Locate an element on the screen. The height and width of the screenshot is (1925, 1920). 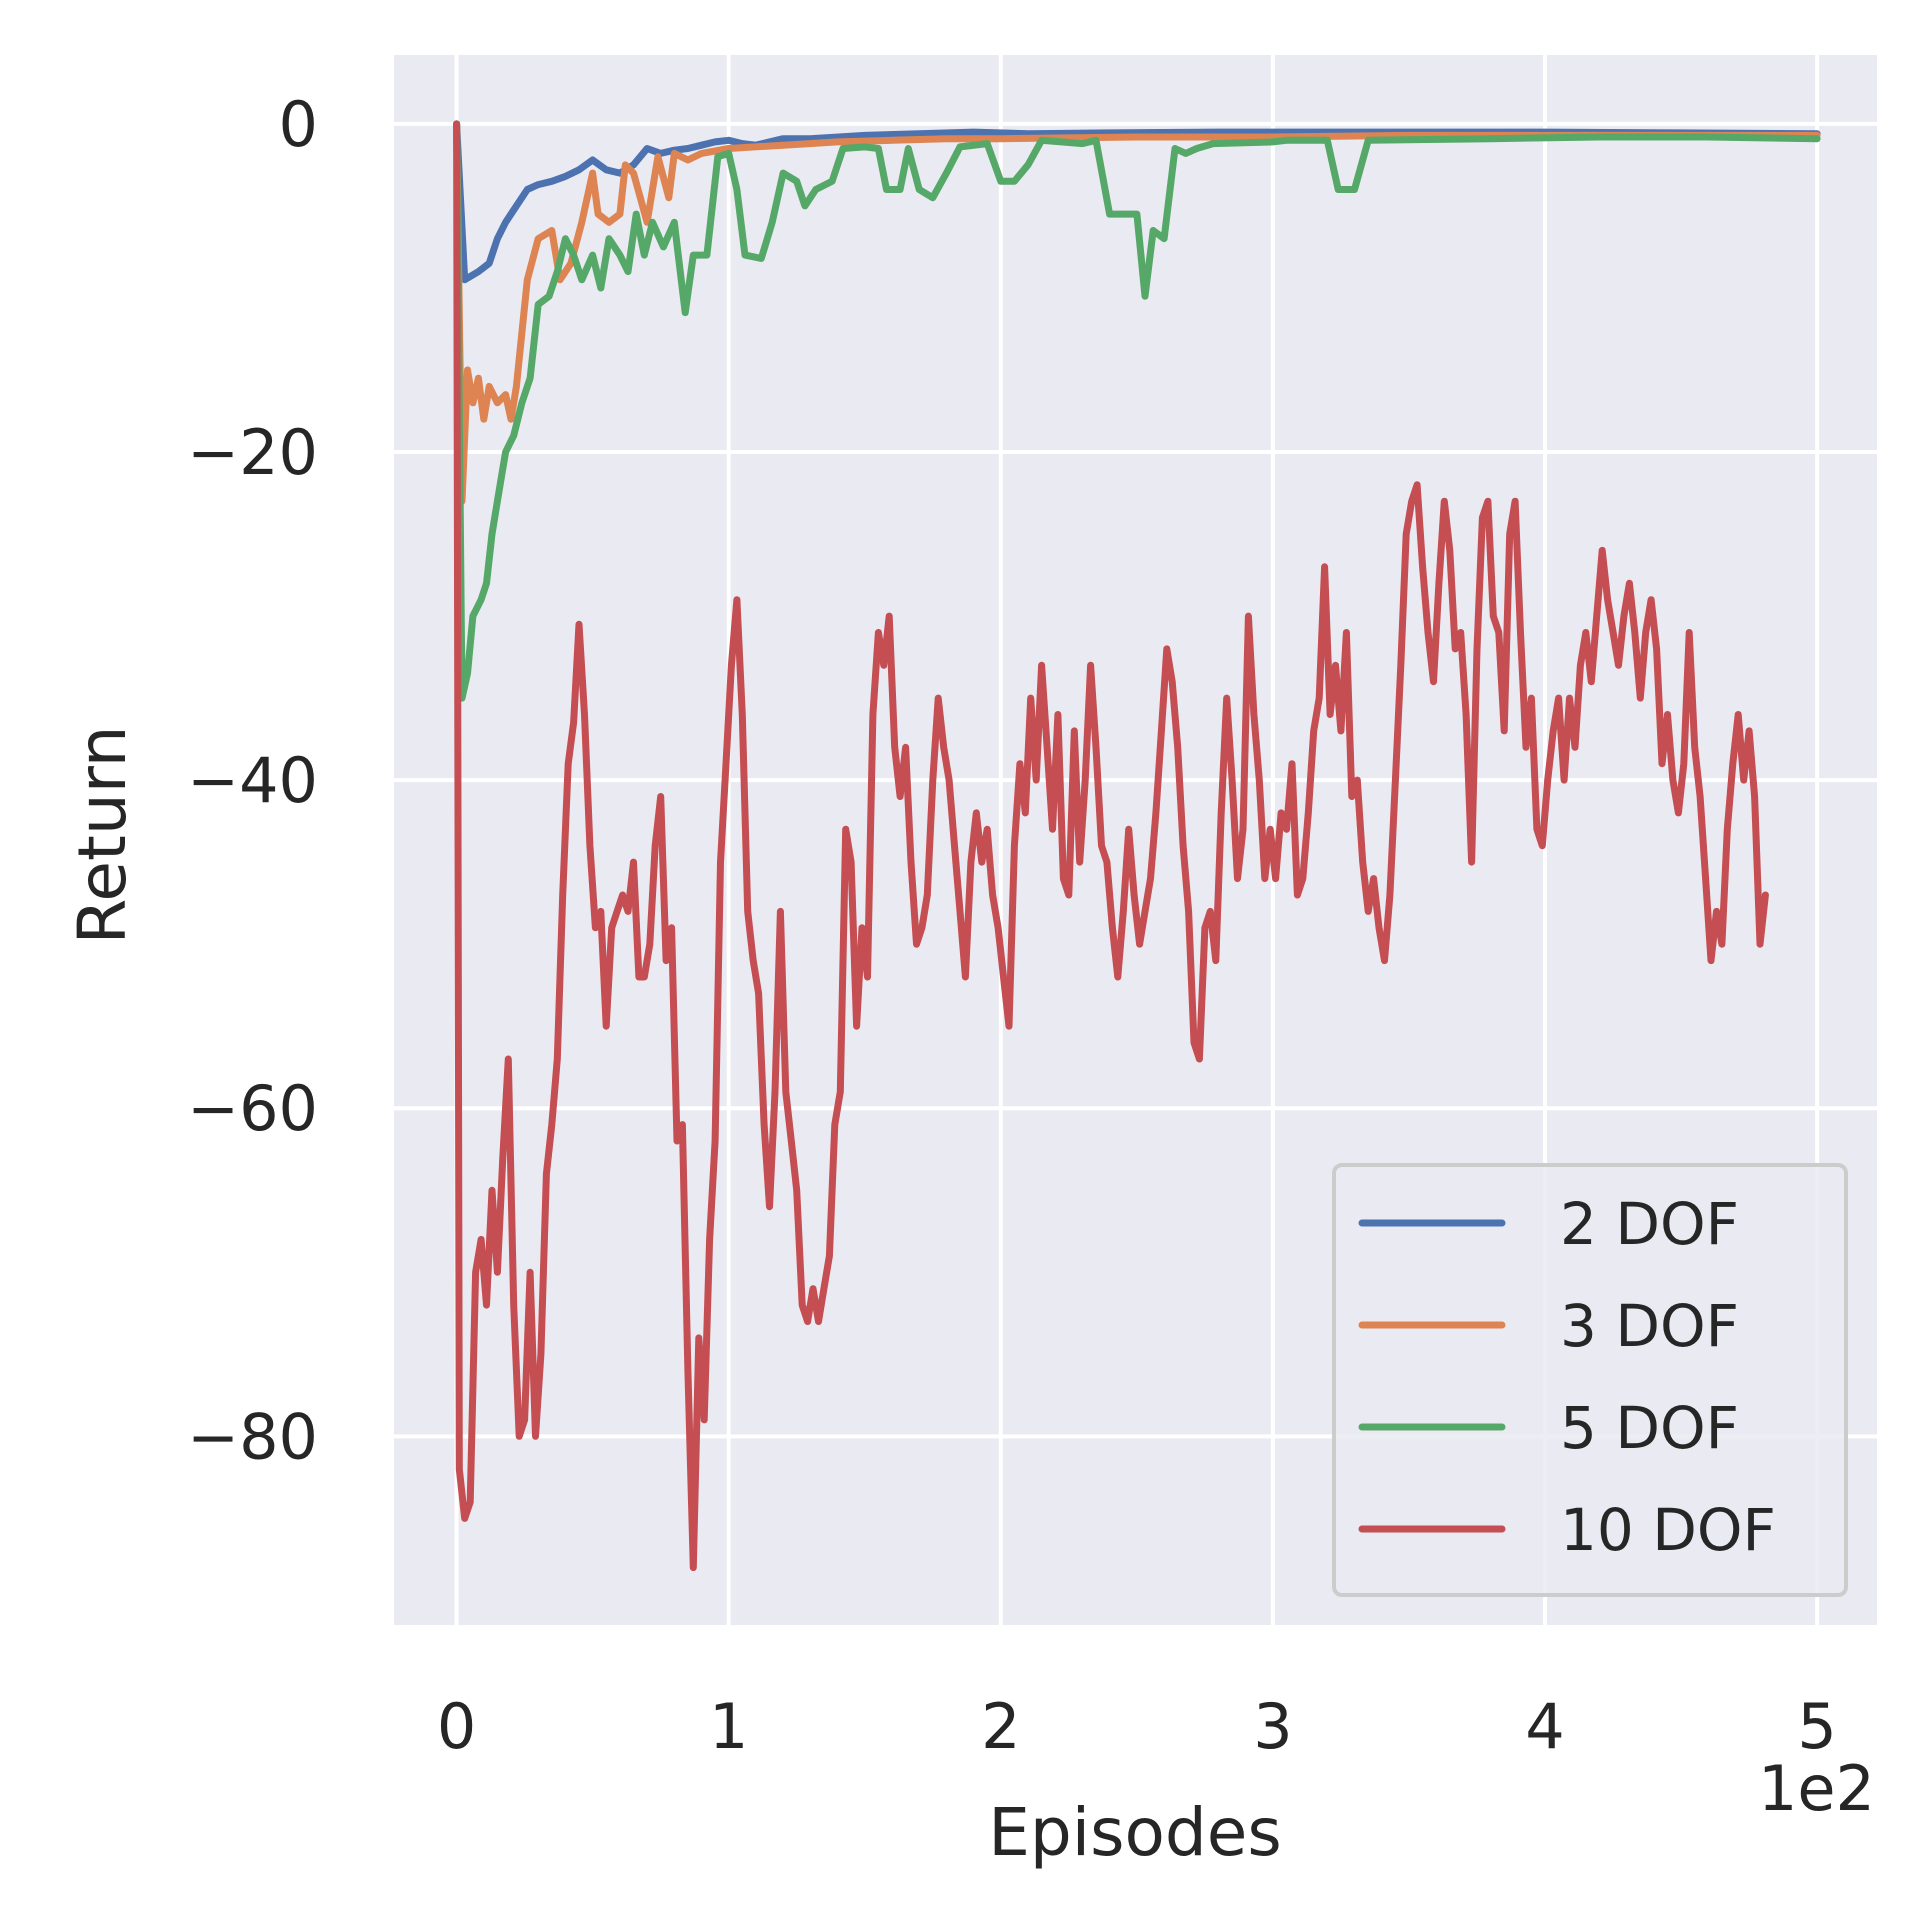
x-tick-labels: 0 1 2 3 4 5 is located at coordinates (1137, 1726).